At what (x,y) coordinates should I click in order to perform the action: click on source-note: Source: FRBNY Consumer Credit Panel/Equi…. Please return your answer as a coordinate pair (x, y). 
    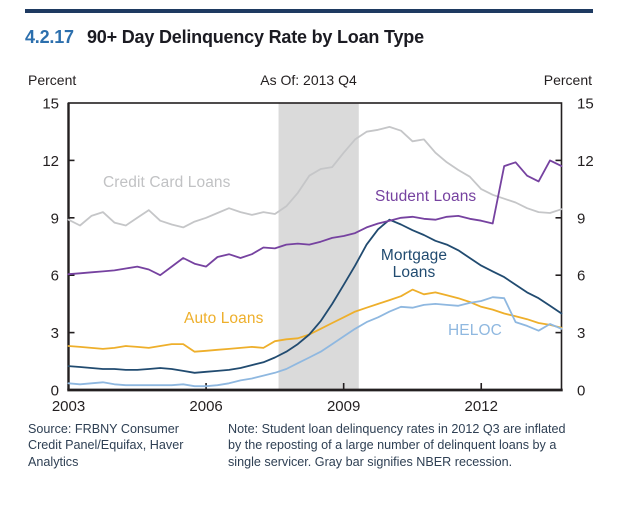
    Looking at the image, I should click on (106, 445).